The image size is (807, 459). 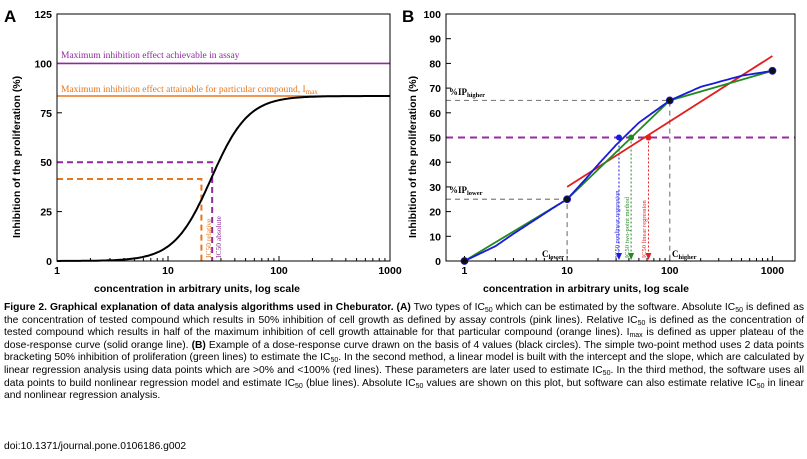 What do you see at coordinates (46, 114) in the screenshot?
I see `y-tick-label: 75` at bounding box center [46, 114].